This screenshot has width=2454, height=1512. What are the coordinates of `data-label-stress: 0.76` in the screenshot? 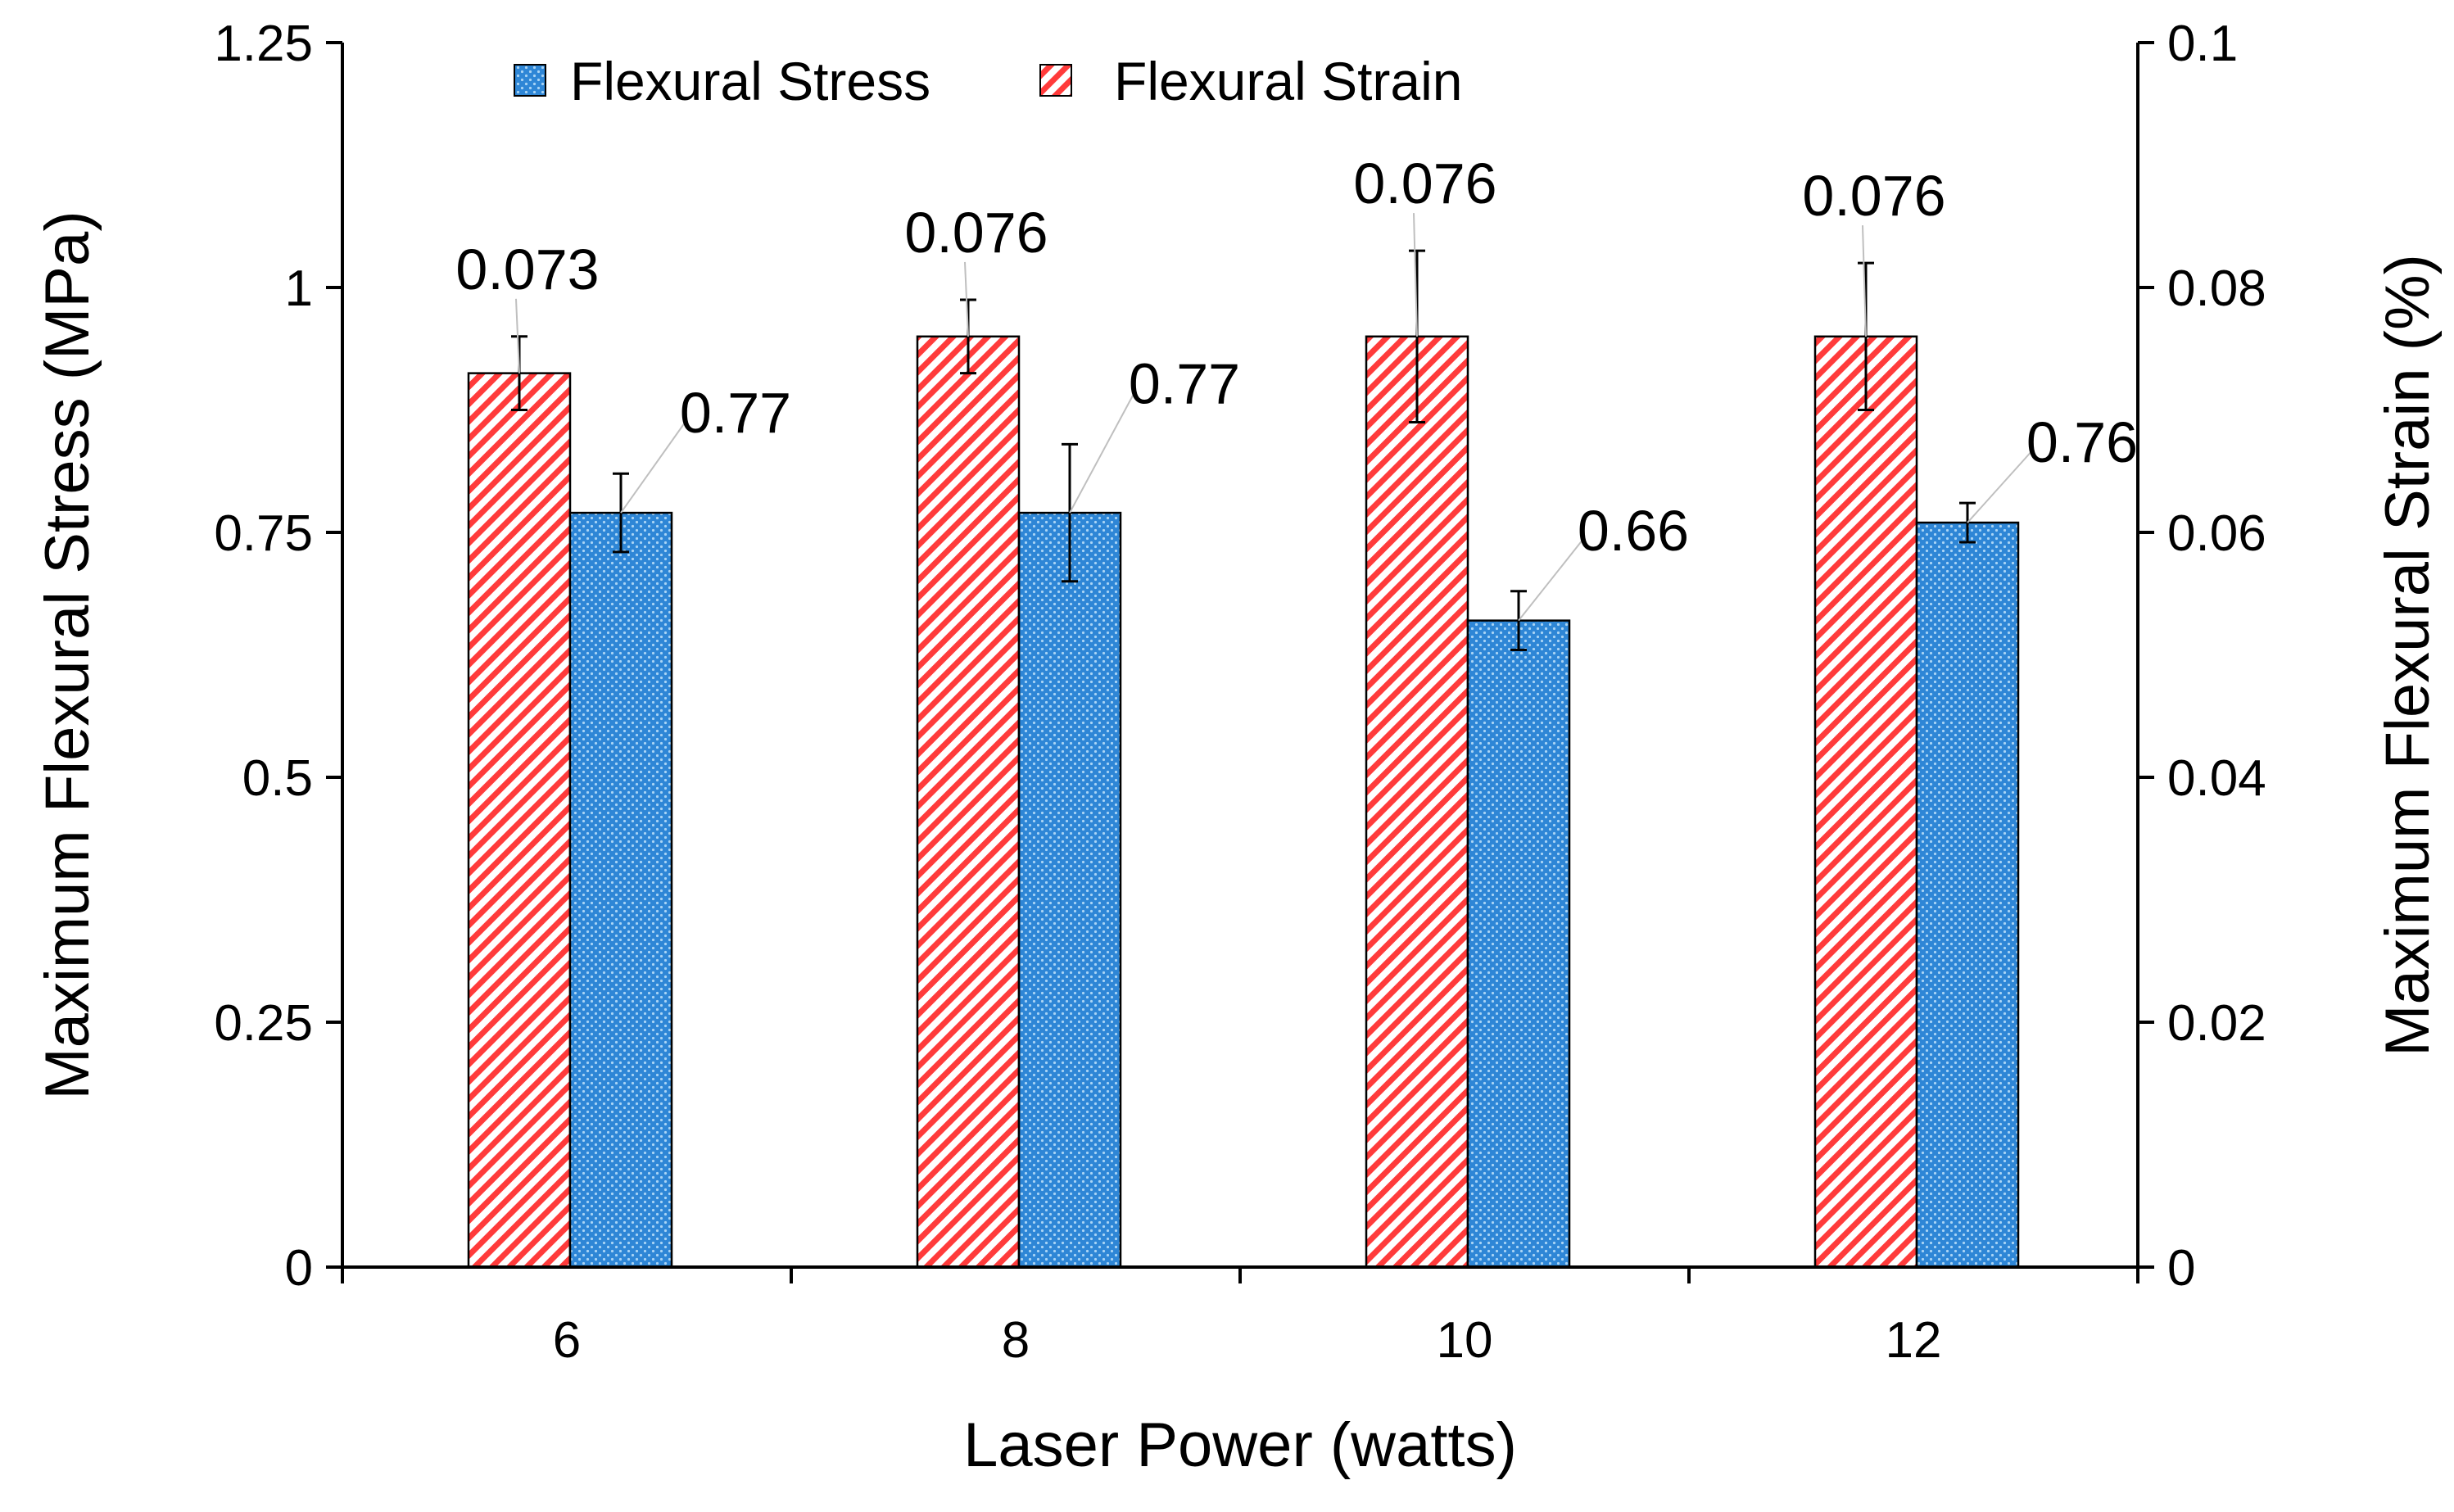 It's located at (2082, 442).